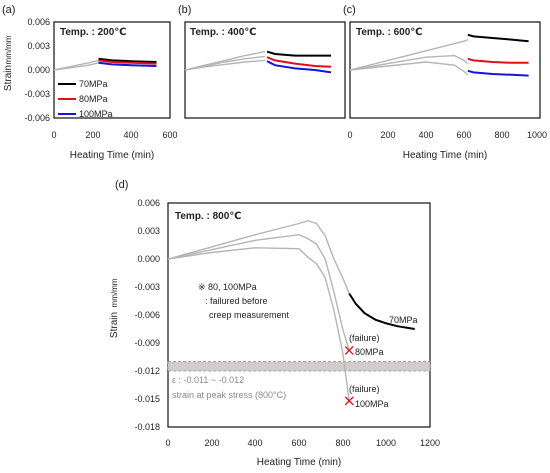  Describe the element at coordinates (147, 287) in the screenshot. I see `y-tick-d-3: -0.003` at that location.